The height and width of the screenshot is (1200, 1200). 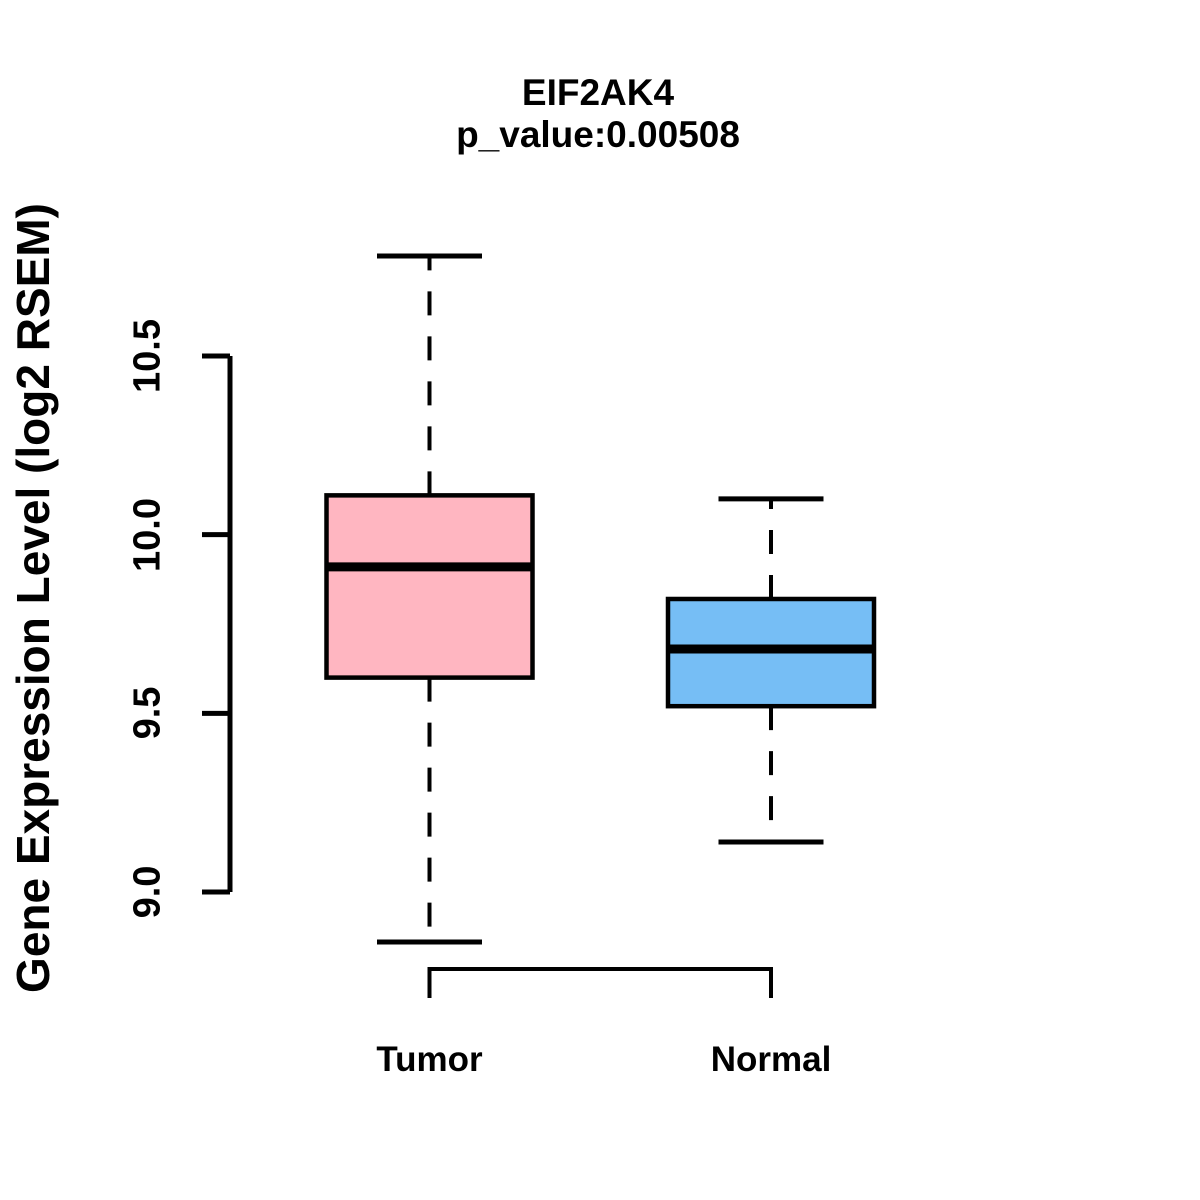 What do you see at coordinates (147, 534) in the screenshot?
I see `y-tick-label: 10.0` at bounding box center [147, 534].